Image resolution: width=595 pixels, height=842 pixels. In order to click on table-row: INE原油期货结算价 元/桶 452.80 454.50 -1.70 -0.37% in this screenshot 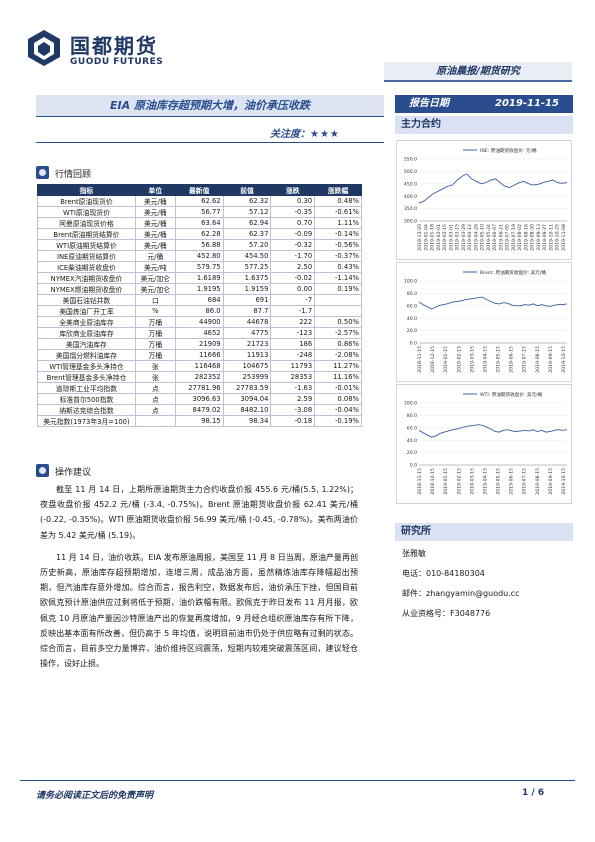, I will do `click(199, 256)`.